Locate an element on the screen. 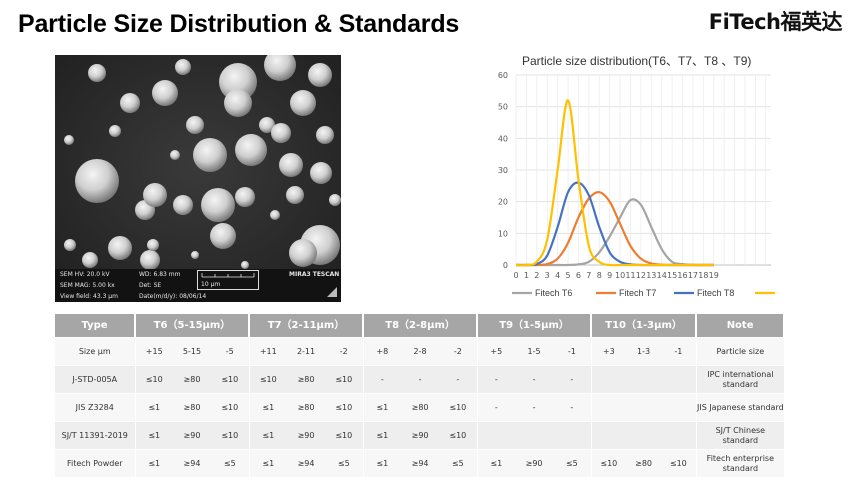  legend-label: Fitech T8 is located at coordinates (715, 293).